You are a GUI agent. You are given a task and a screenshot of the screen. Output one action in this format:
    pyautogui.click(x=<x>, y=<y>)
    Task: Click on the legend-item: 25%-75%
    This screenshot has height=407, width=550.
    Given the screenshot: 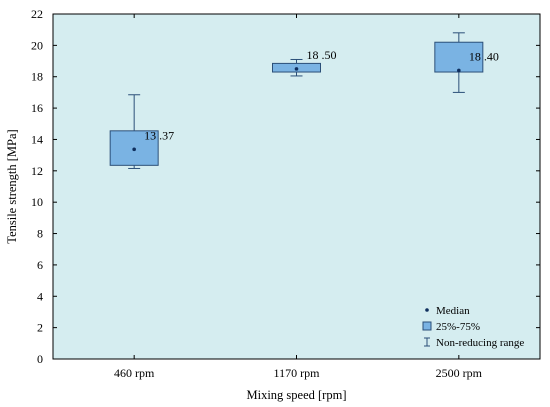 What is the action you would take?
    pyautogui.click(x=451, y=327)
    